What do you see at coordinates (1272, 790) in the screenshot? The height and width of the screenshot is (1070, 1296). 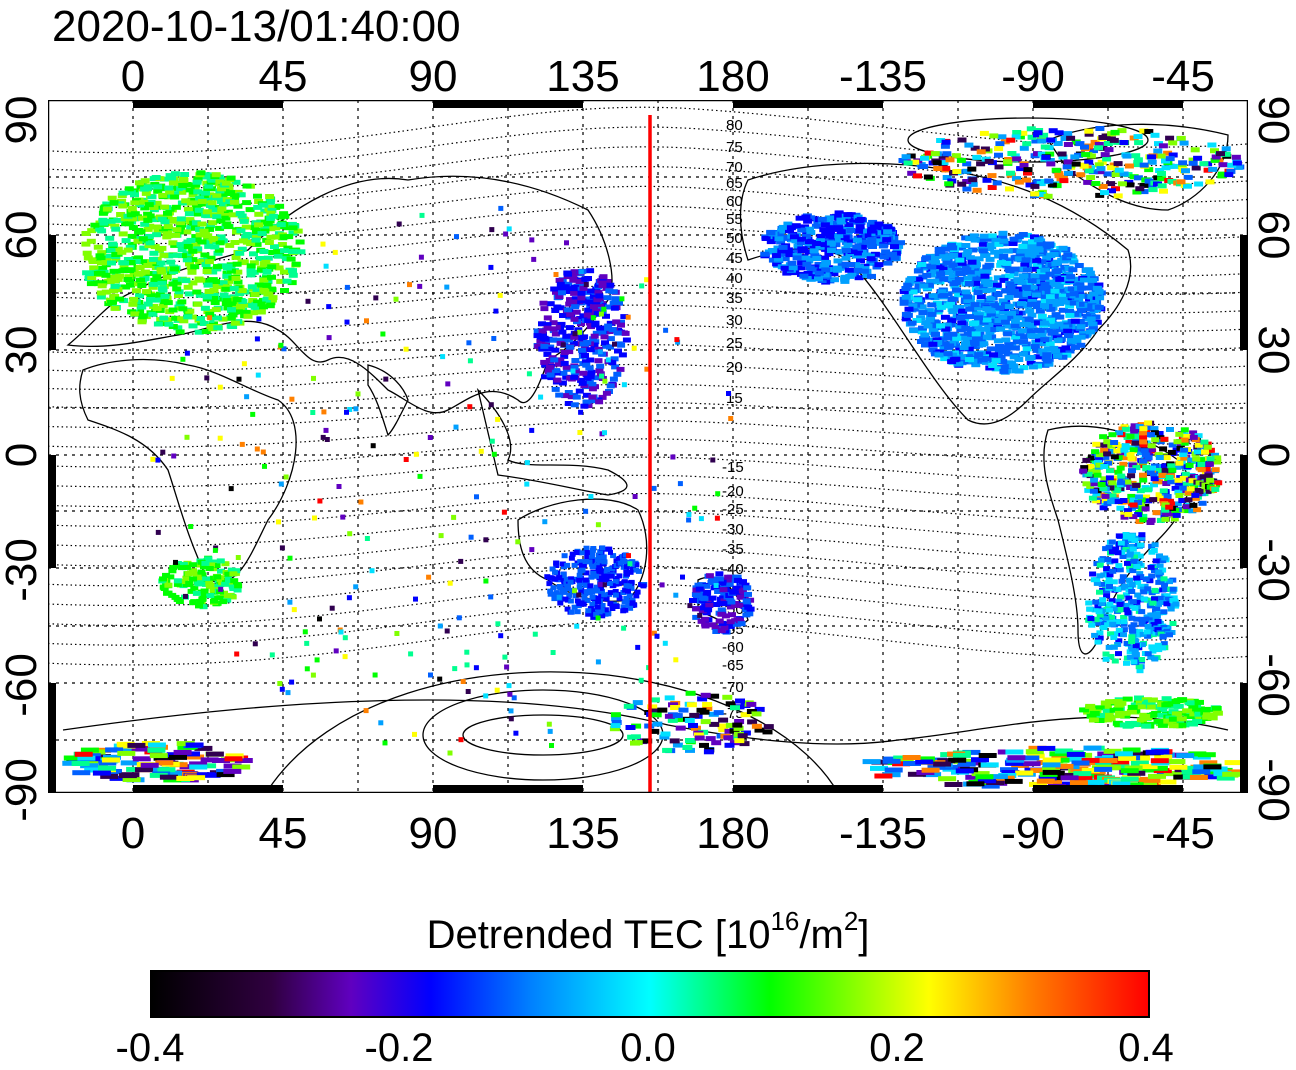 I see `y-tick-right: -90` at bounding box center [1272, 790].